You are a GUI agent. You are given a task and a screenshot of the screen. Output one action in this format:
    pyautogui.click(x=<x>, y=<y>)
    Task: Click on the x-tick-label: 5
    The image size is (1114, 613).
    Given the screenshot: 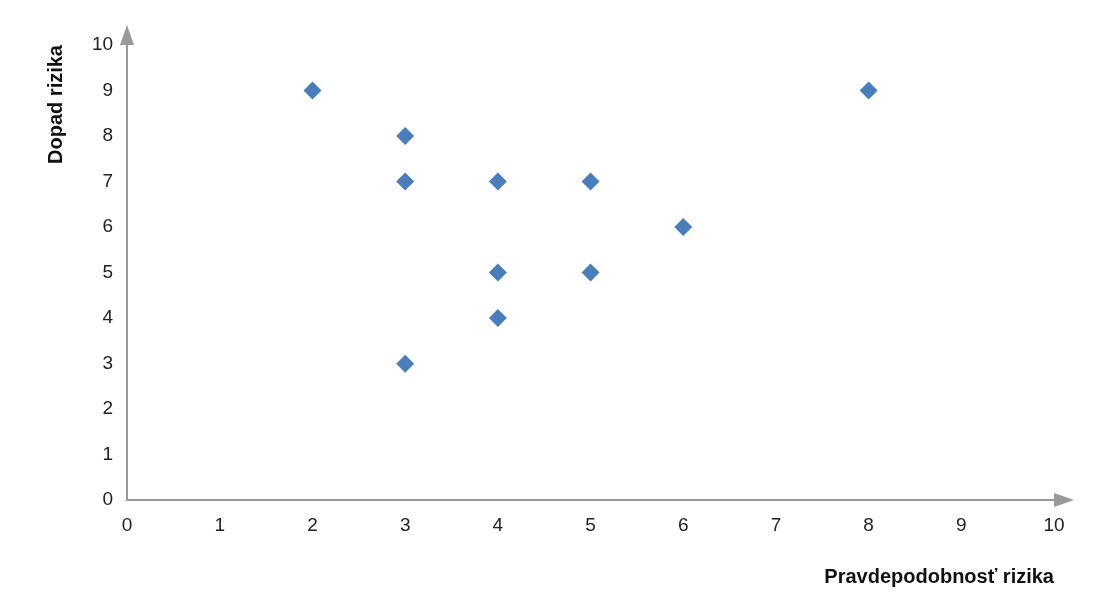 What is the action you would take?
    pyautogui.click(x=590, y=524)
    